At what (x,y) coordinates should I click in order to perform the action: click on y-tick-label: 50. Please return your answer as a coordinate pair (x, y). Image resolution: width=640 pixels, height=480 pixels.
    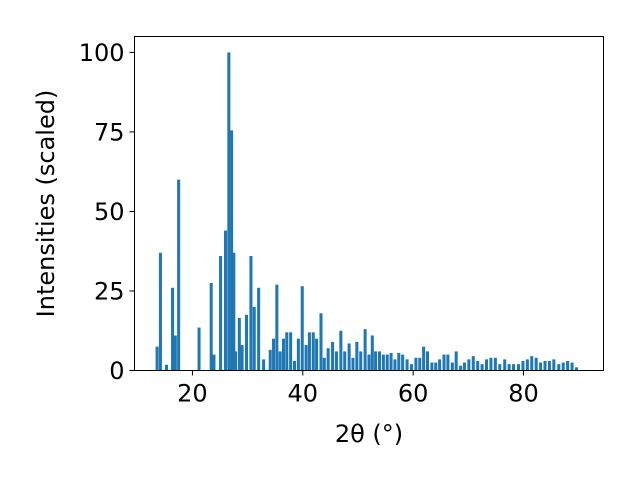
    Looking at the image, I should click on (109, 212).